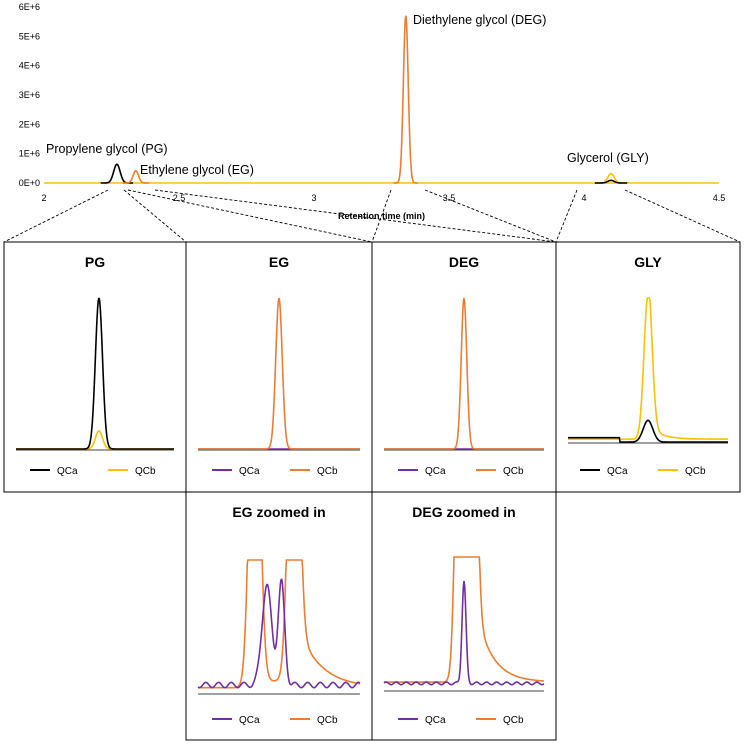 Image resolution: width=744 pixels, height=744 pixels. I want to click on x-tick-label: 4.5, so click(719, 198).